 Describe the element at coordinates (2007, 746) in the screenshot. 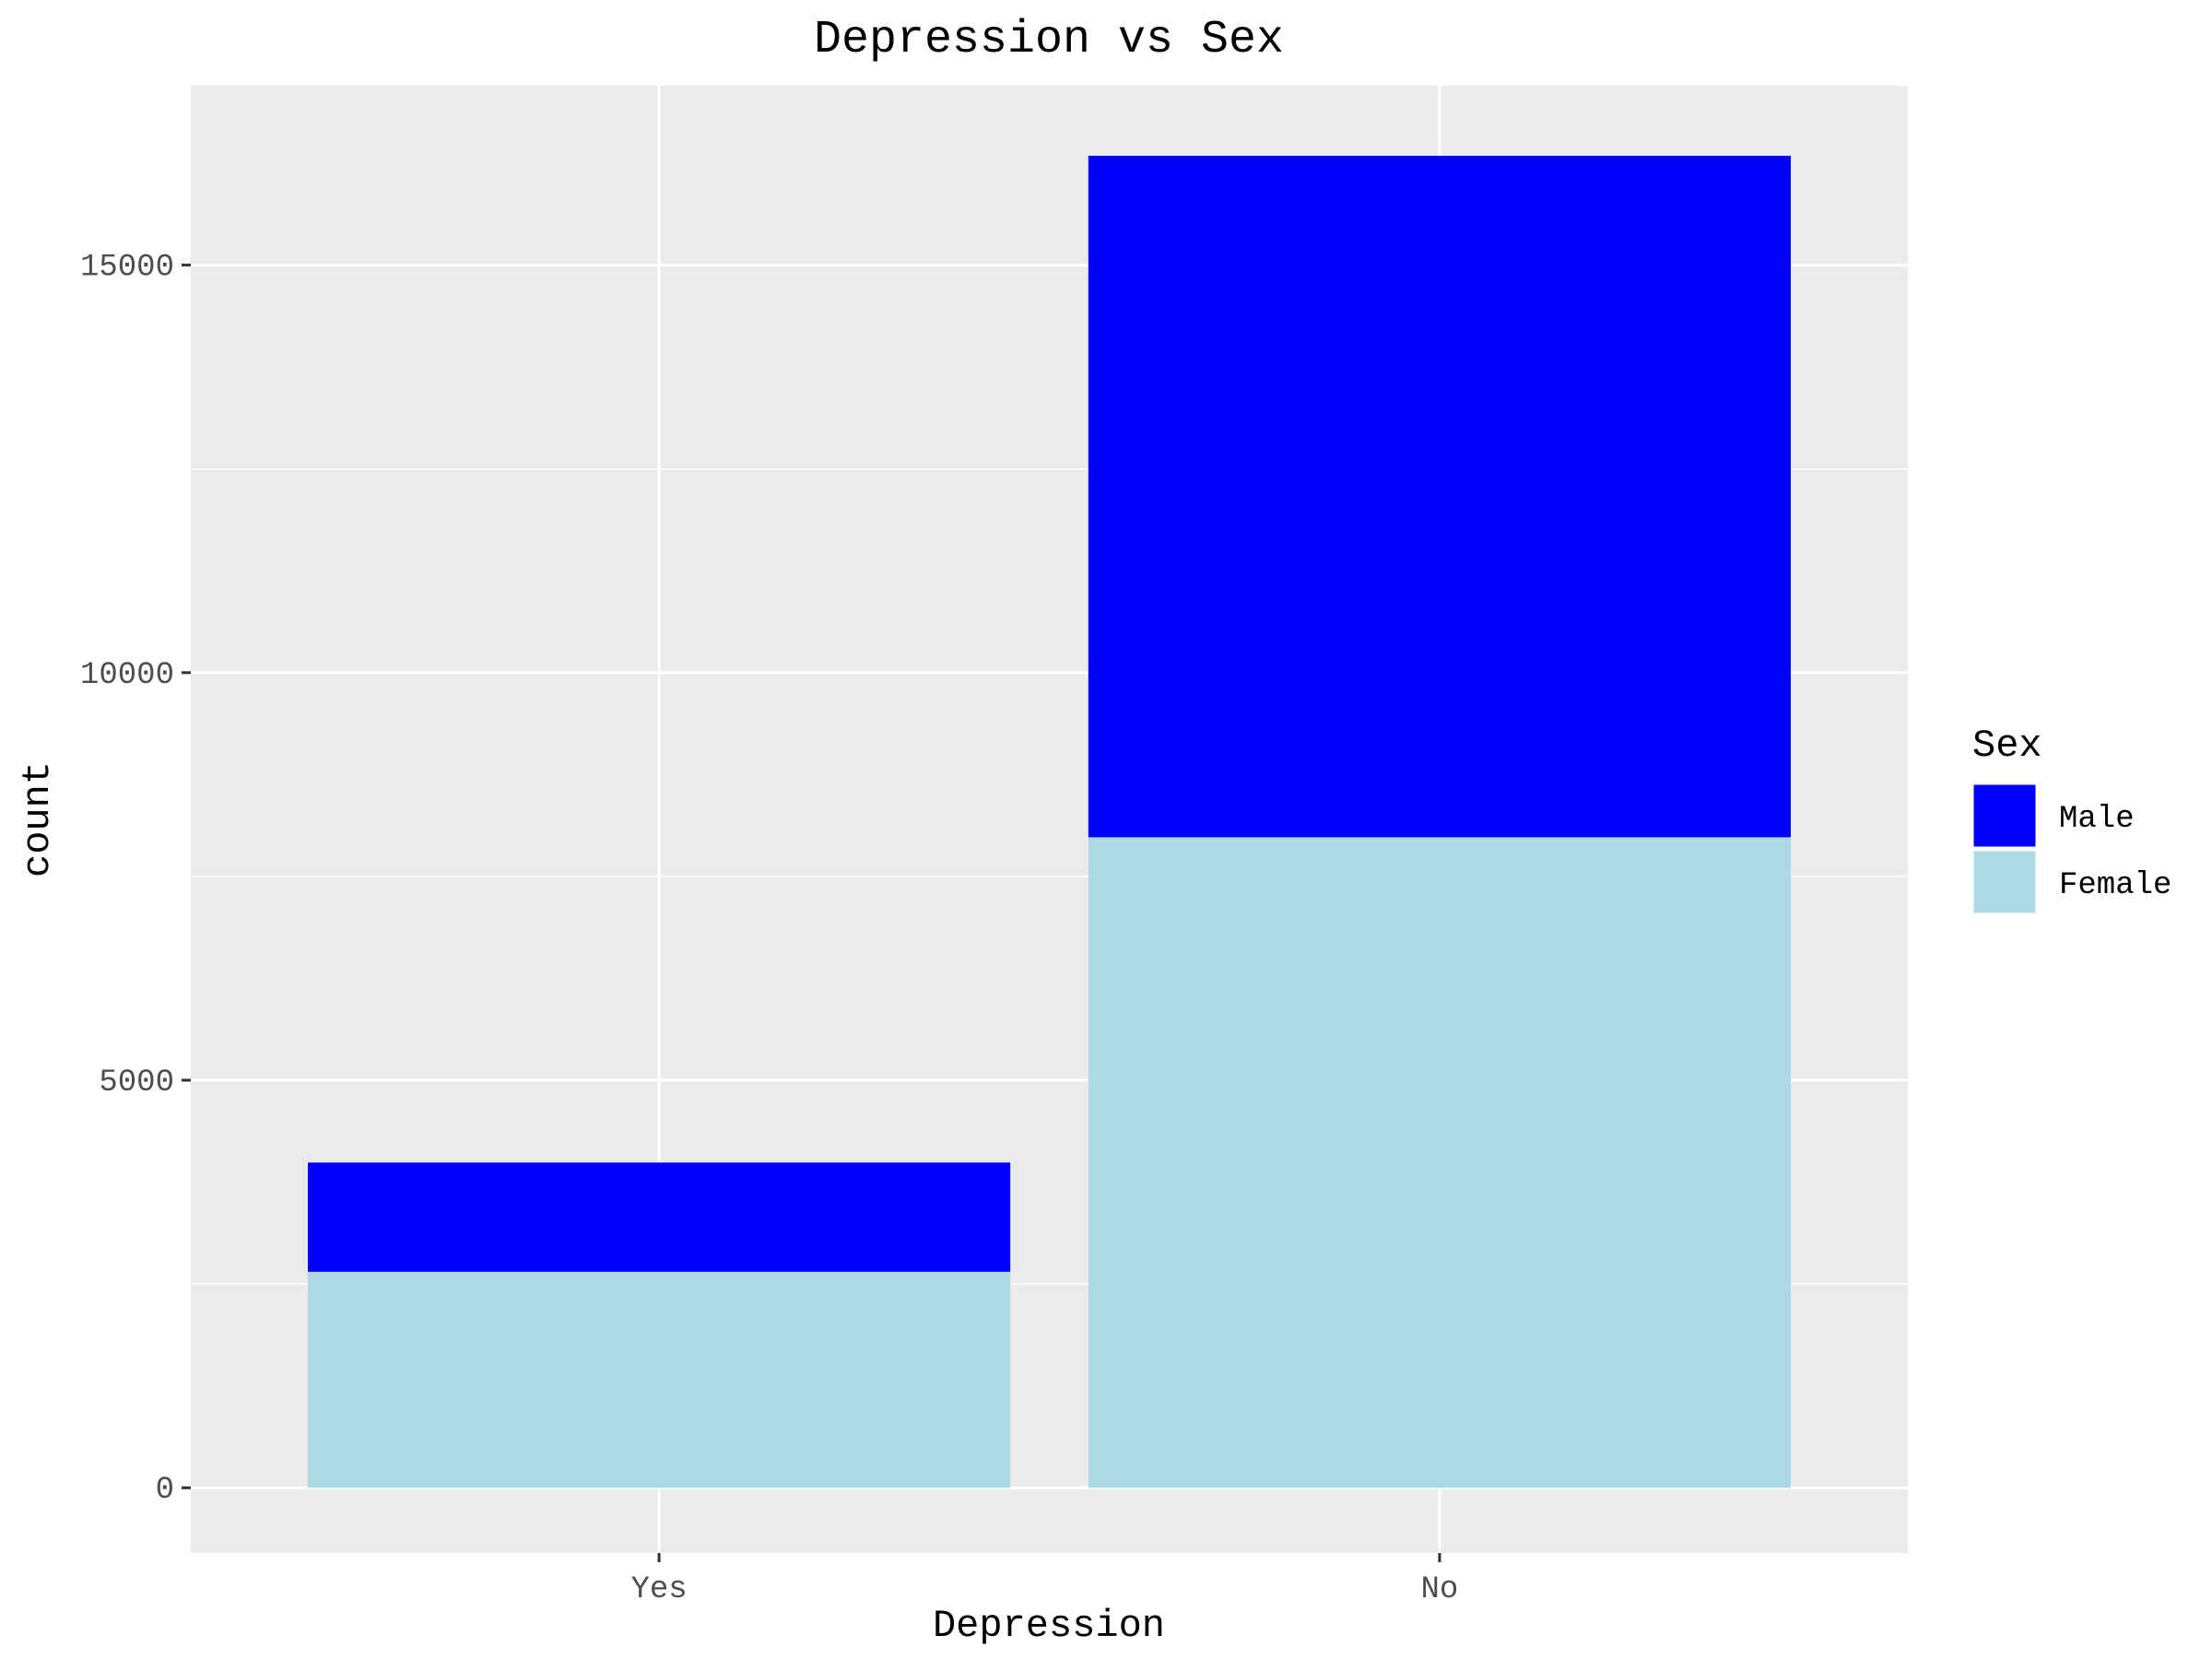

I see `legend-title: Sex` at that location.